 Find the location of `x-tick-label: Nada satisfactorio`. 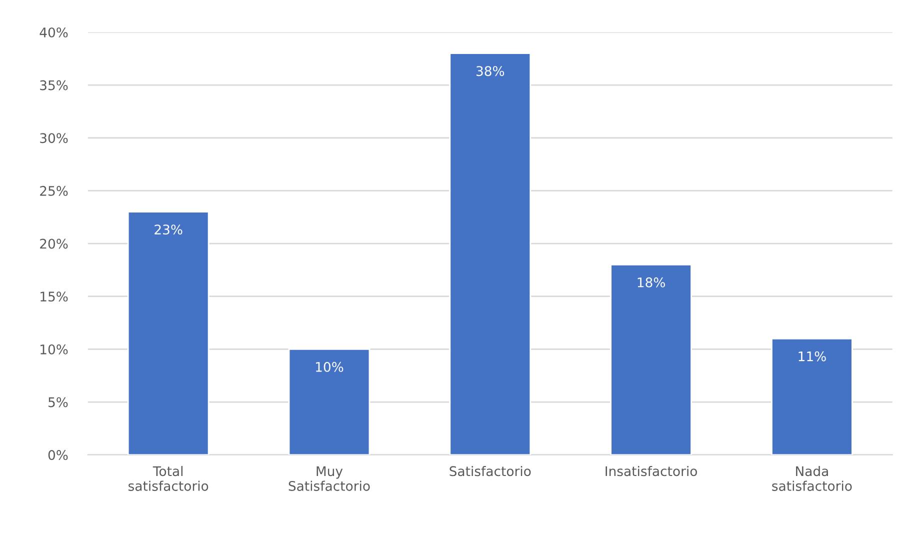

x-tick-label: Nada satisfactorio is located at coordinates (812, 478).